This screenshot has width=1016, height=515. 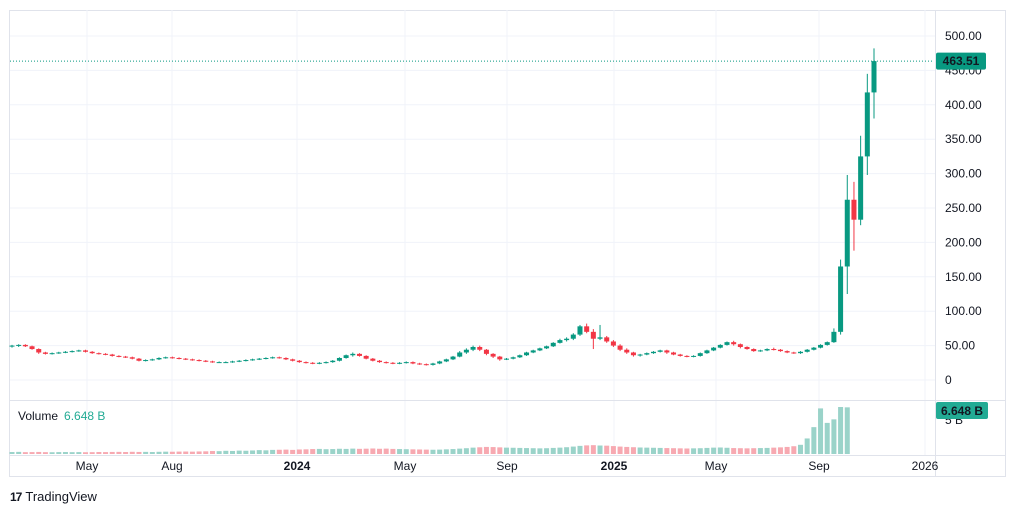 I want to click on price-tick-label: 300.00, so click(x=963, y=174).